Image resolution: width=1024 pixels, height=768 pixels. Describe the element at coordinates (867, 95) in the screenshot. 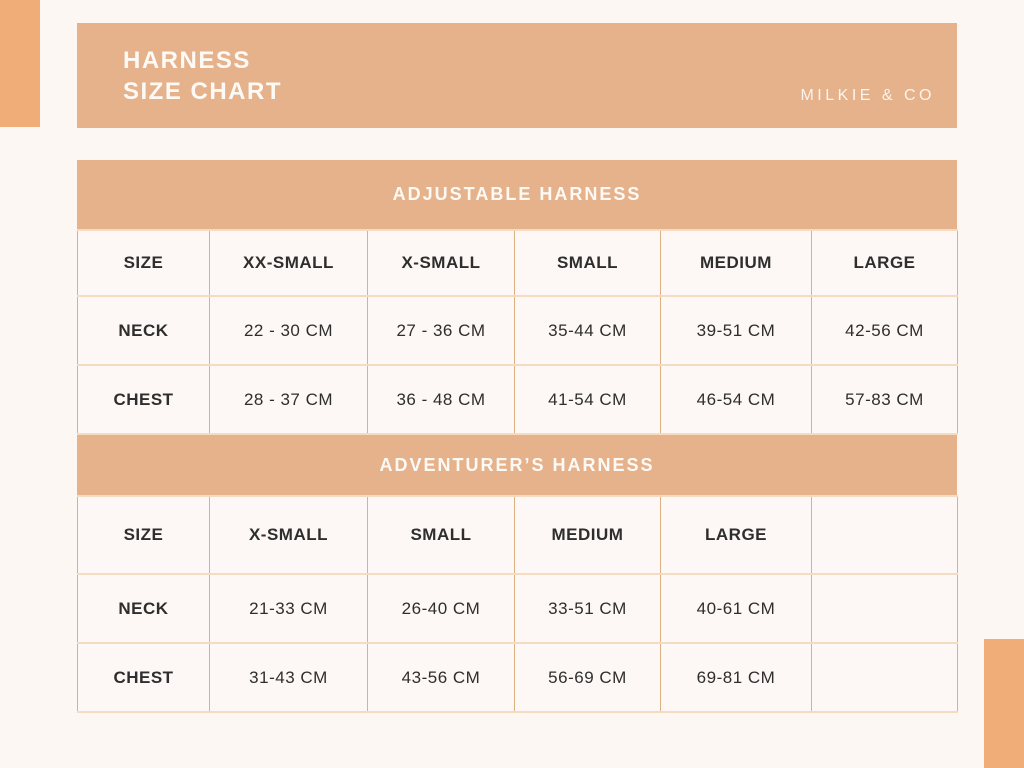

I see `brand-name: MILKIE & CO` at that location.